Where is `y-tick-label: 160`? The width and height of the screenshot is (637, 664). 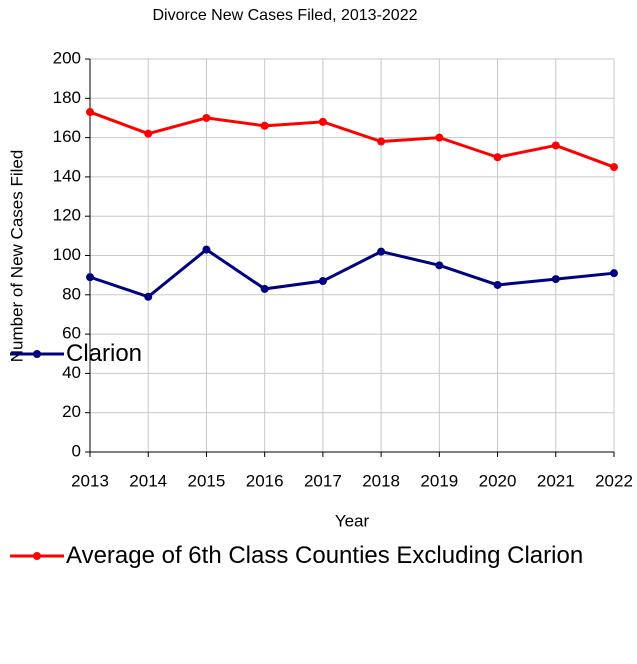
y-tick-label: 160 is located at coordinates (67, 136).